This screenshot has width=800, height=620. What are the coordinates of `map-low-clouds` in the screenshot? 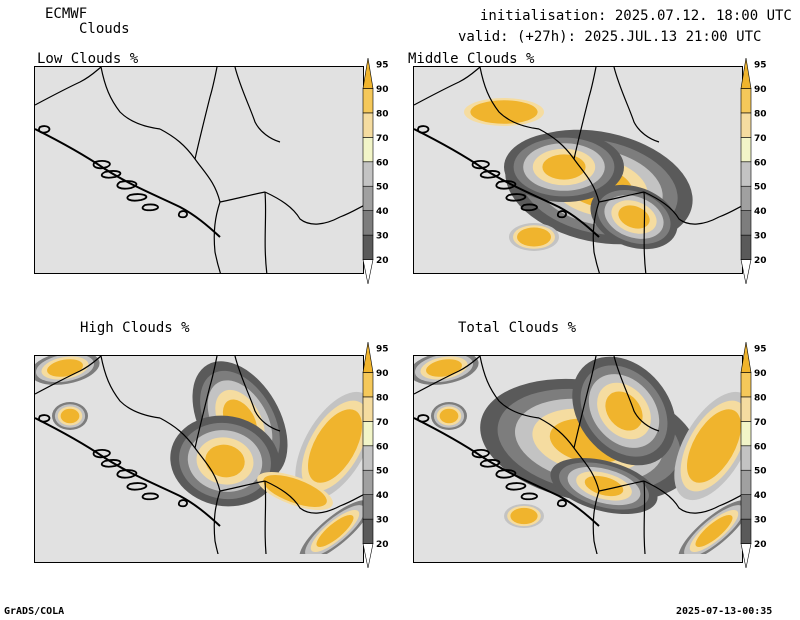 It's located at (199, 170).